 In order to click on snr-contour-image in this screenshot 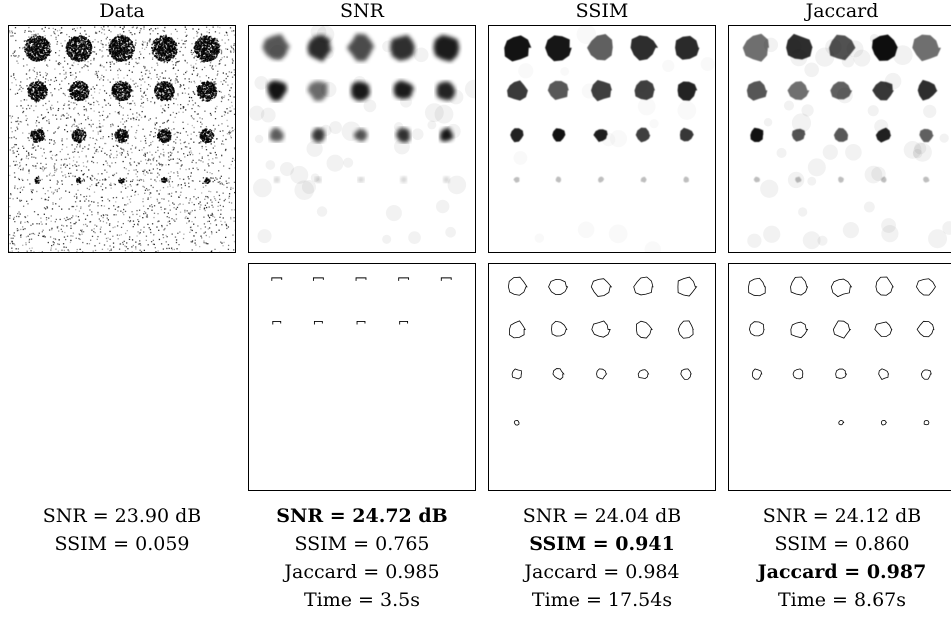, I will do `click(362, 377)`.